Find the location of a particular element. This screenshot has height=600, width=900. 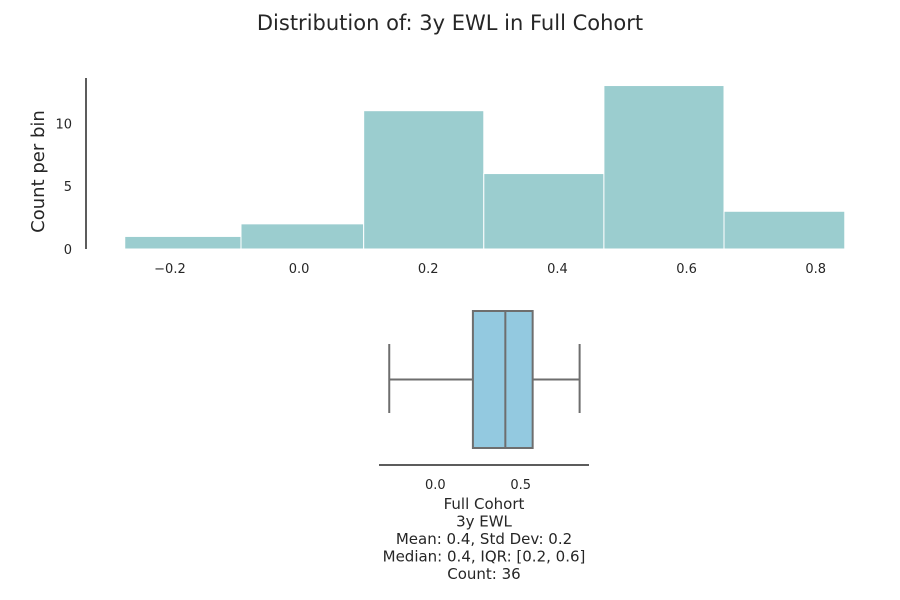

box-caption-line: Mean: 0.4, Std Dev: 0.2 is located at coordinates (484, 539).